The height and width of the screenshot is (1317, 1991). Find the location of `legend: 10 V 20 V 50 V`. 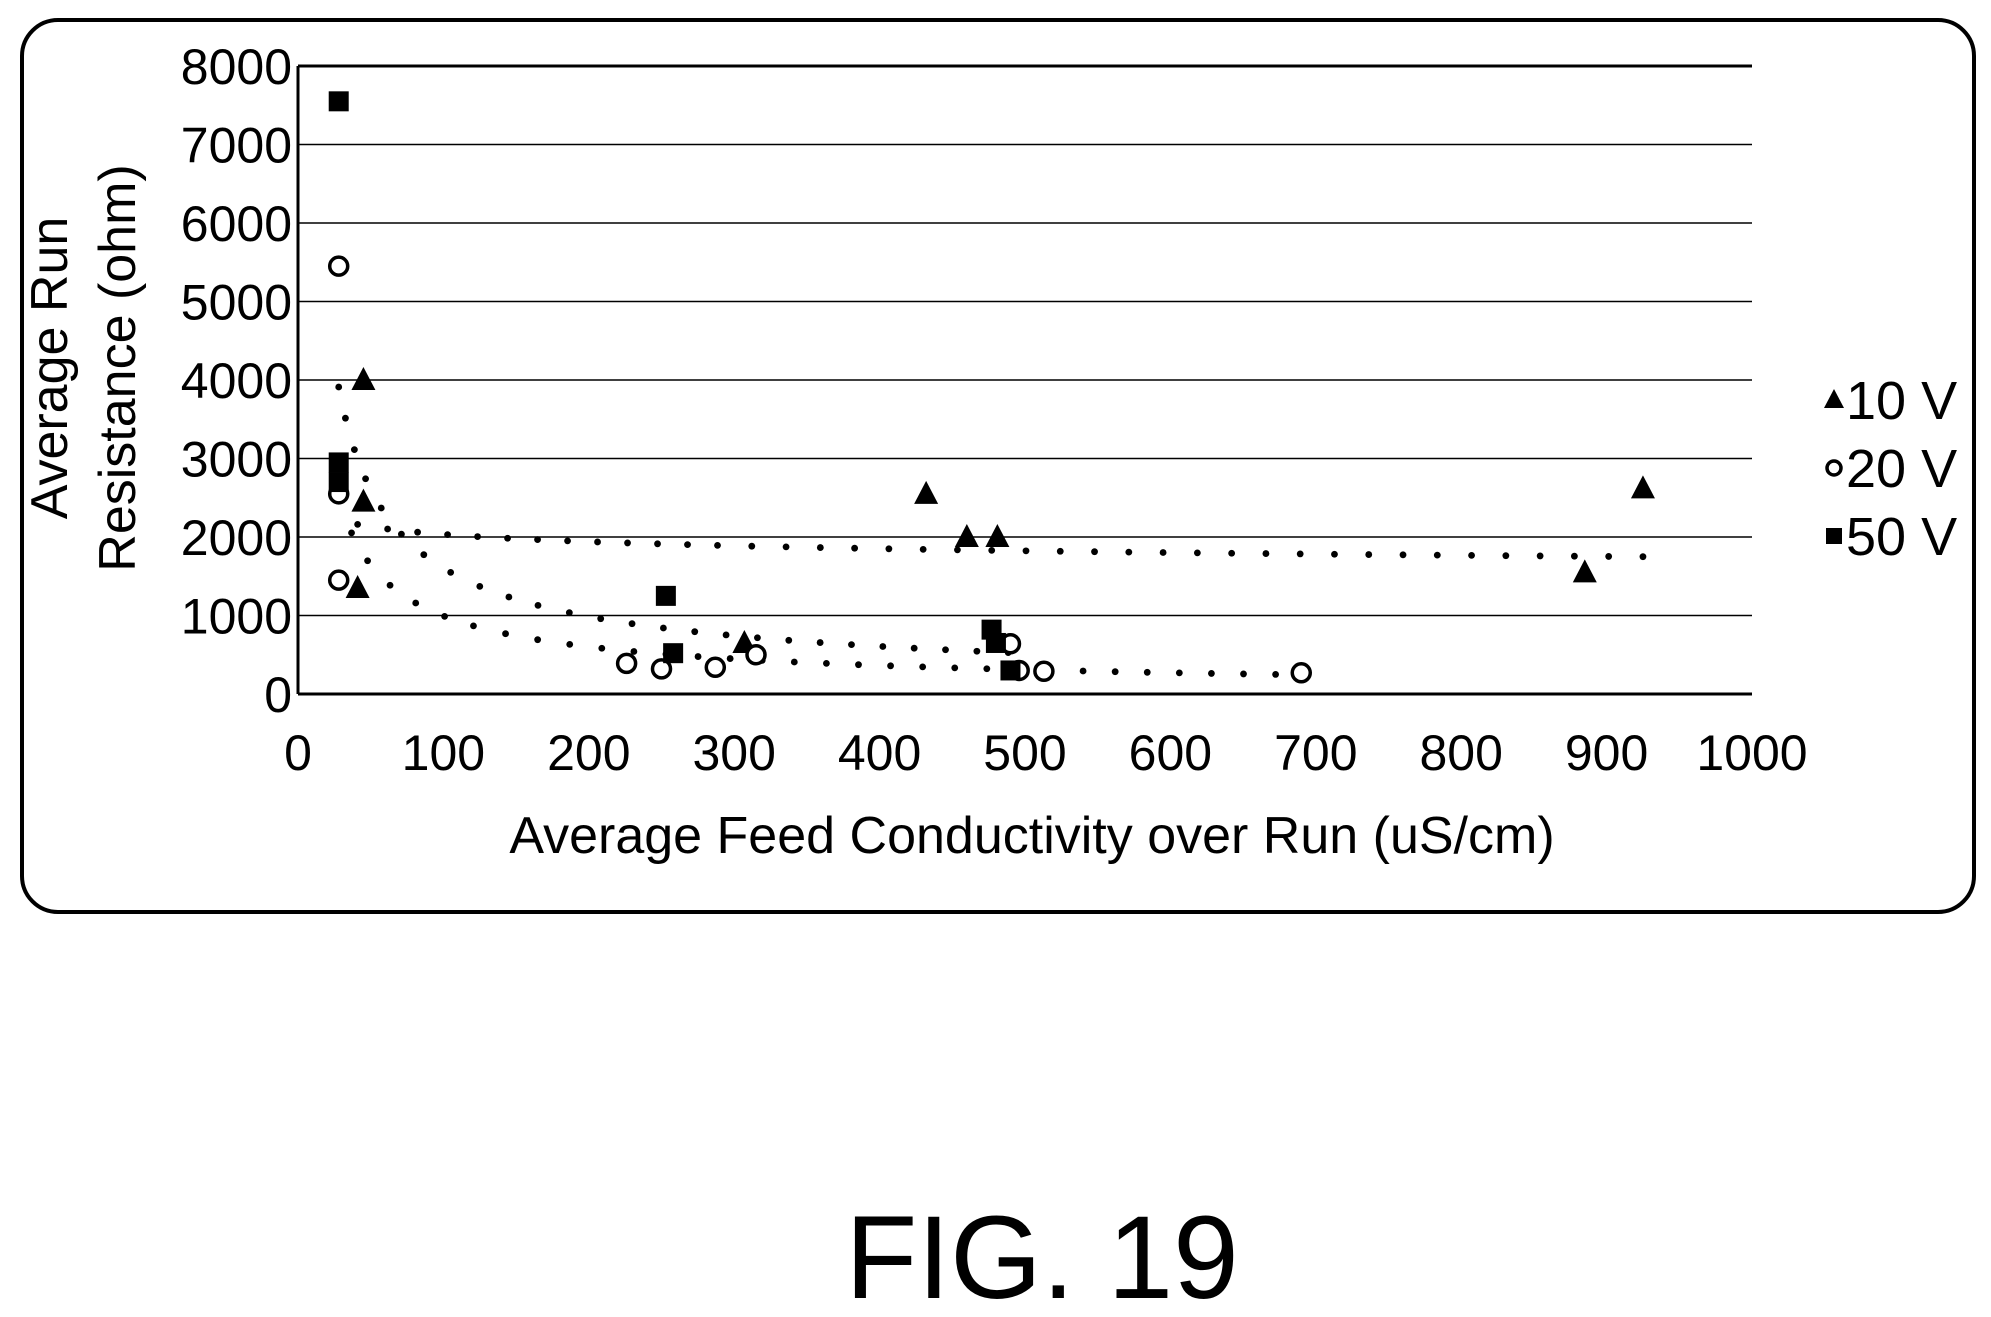

legend: 10 V 20 V 50 V is located at coordinates (1890, 469).